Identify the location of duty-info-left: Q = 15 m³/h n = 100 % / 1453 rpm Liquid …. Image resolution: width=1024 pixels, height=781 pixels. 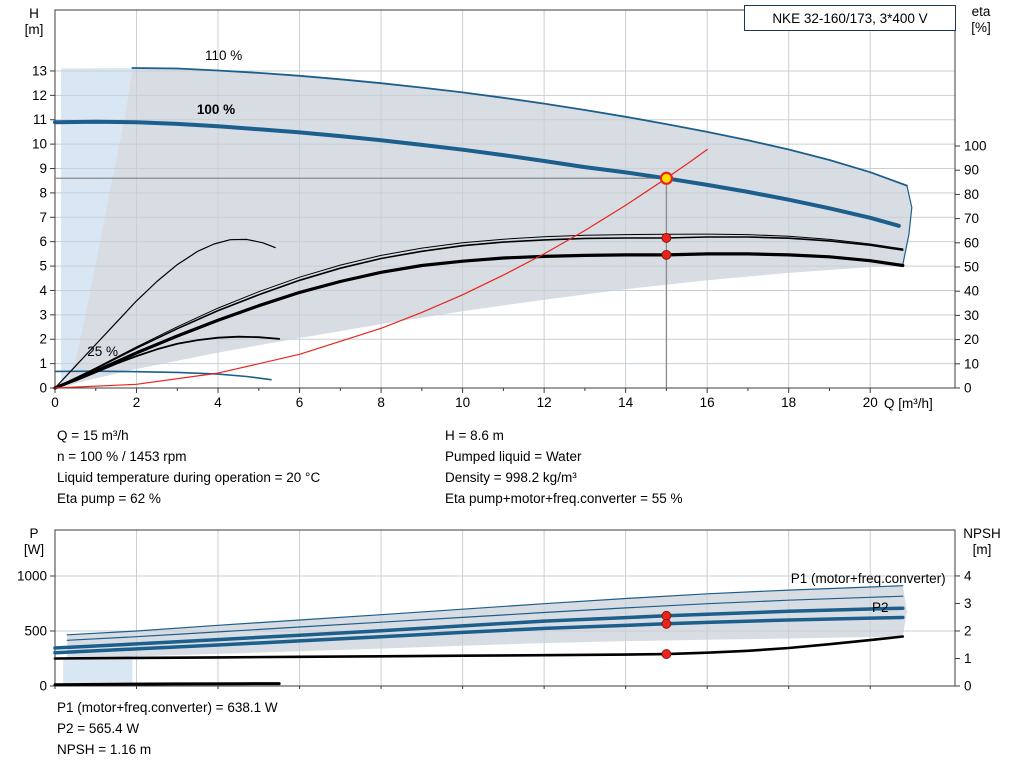
(188, 467).